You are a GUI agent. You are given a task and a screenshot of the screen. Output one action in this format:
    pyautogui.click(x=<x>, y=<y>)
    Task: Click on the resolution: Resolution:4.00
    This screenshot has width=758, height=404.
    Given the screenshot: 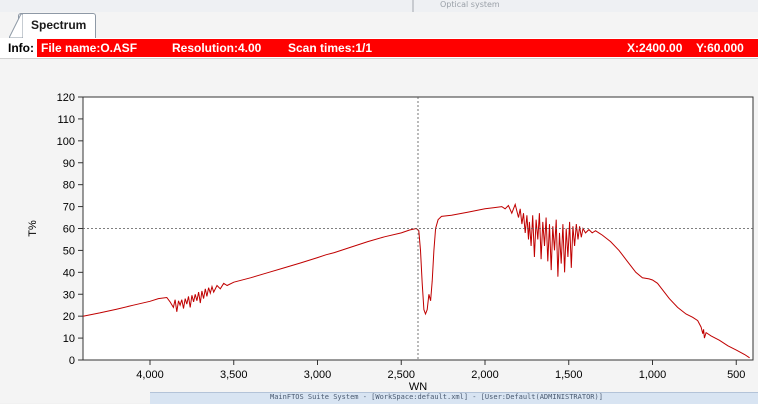 What is the action you would take?
    pyautogui.click(x=217, y=48)
    